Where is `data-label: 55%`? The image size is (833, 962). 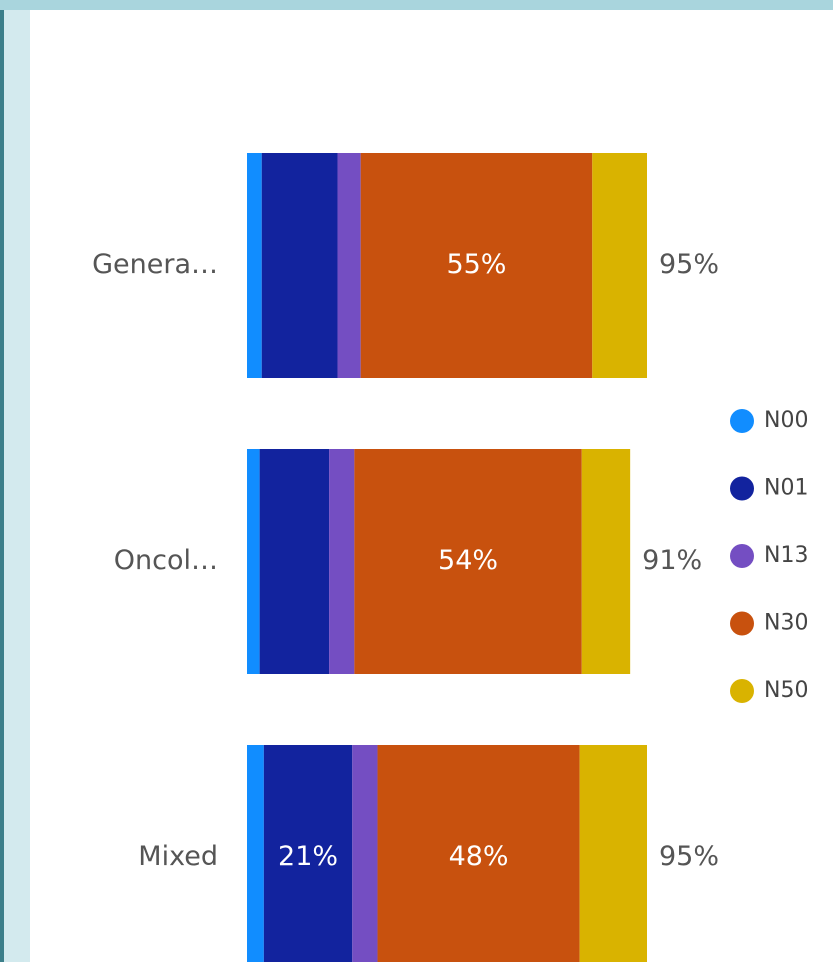 data-label: 55% is located at coordinates (476, 264).